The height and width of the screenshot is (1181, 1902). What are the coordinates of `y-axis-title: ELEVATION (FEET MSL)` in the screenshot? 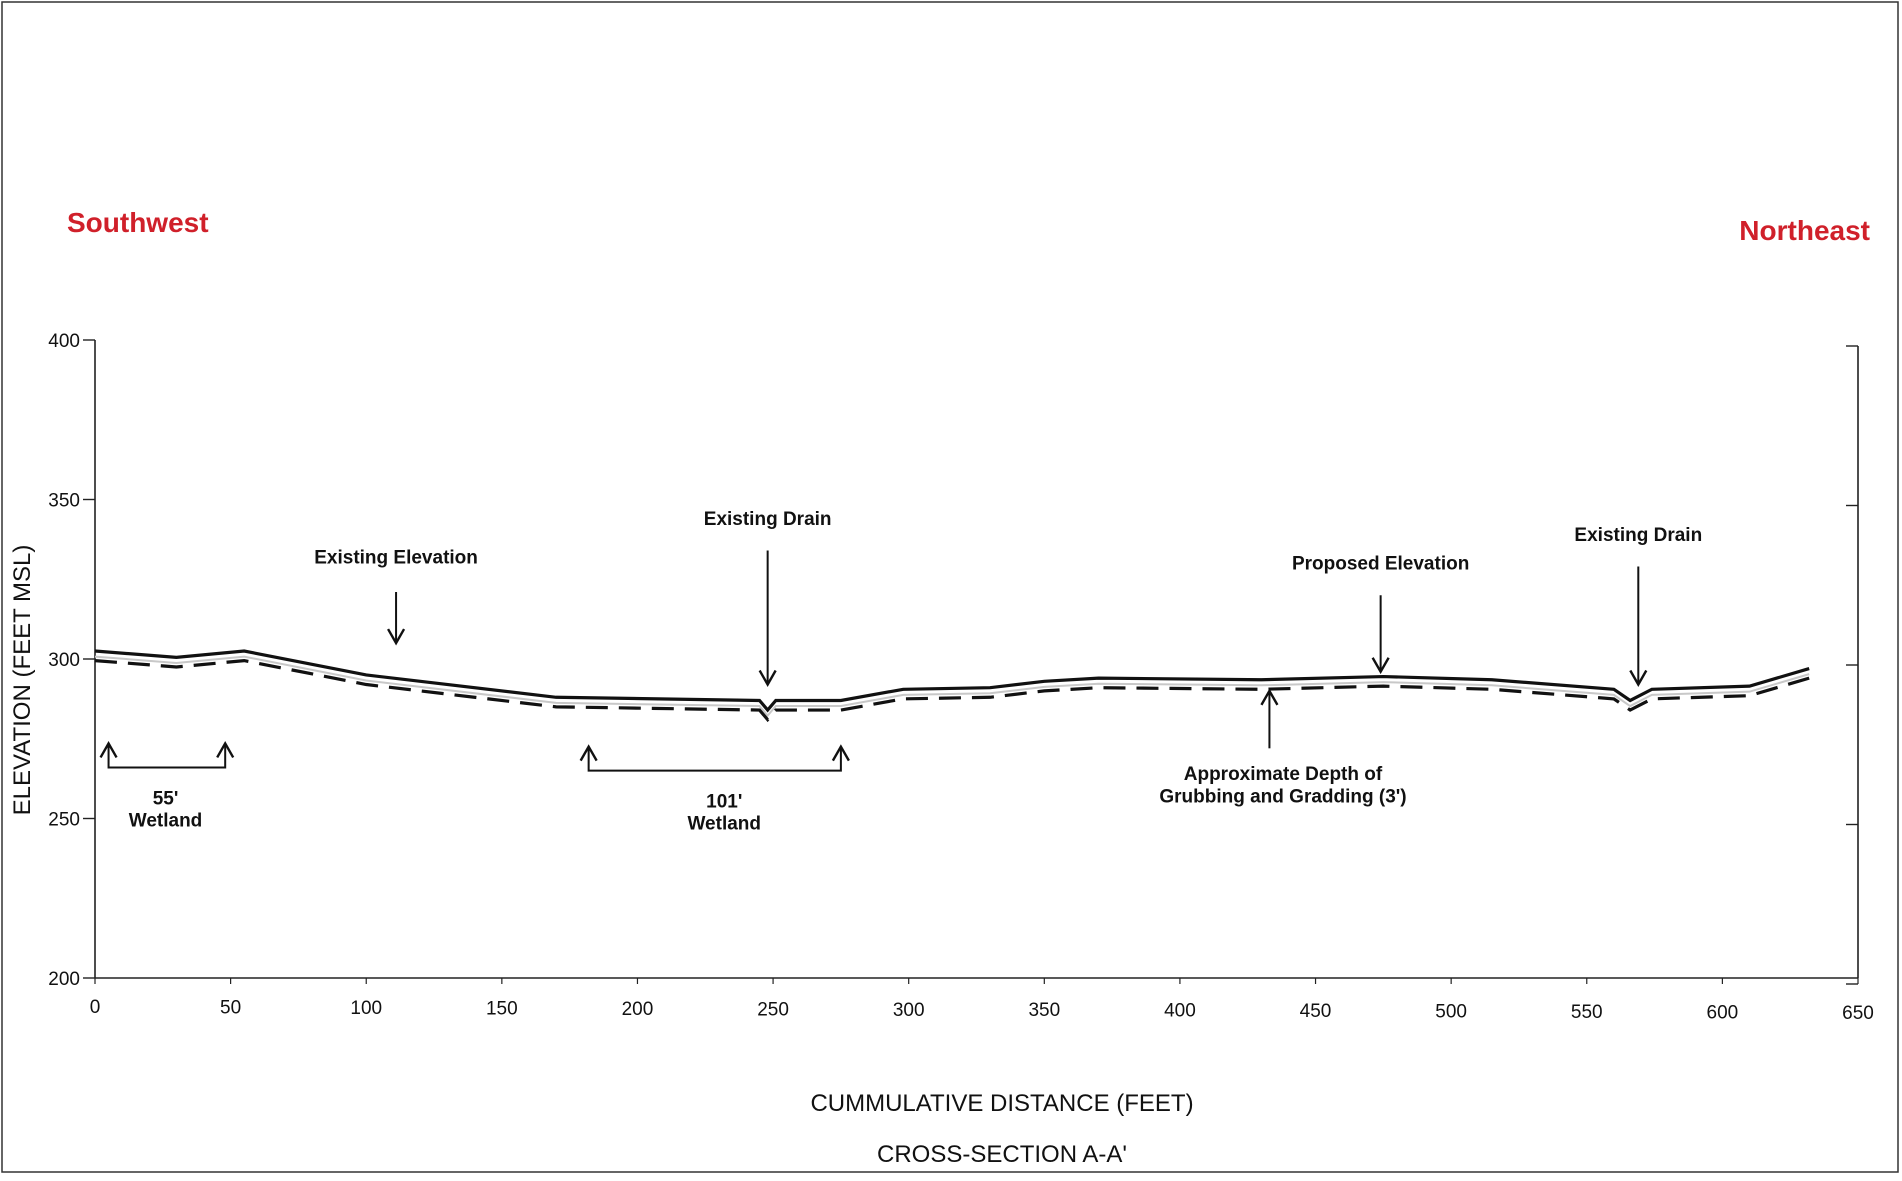 It's located at (22, 680).